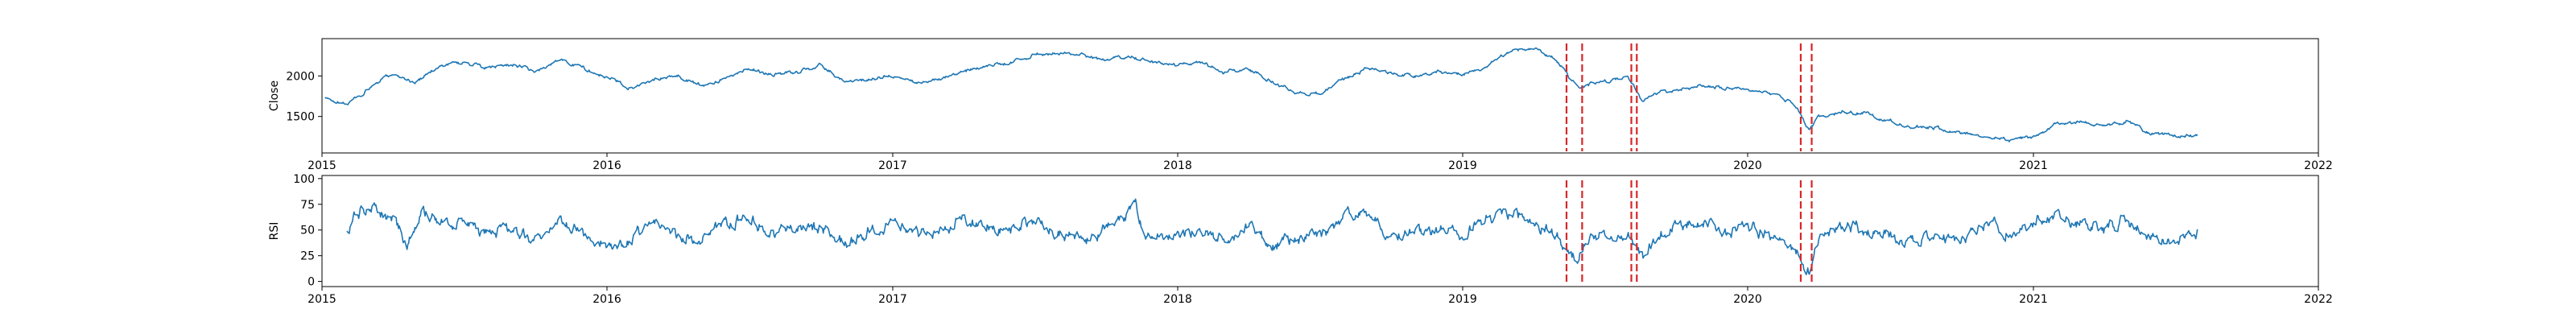  I want to click on close-x-tick-label-1: 2016, so click(606, 165).